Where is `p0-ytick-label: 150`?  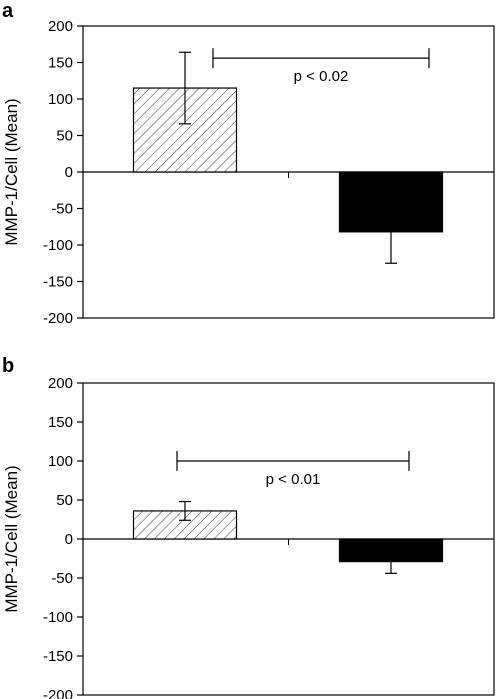
p0-ytick-label: 150 is located at coordinates (60, 63).